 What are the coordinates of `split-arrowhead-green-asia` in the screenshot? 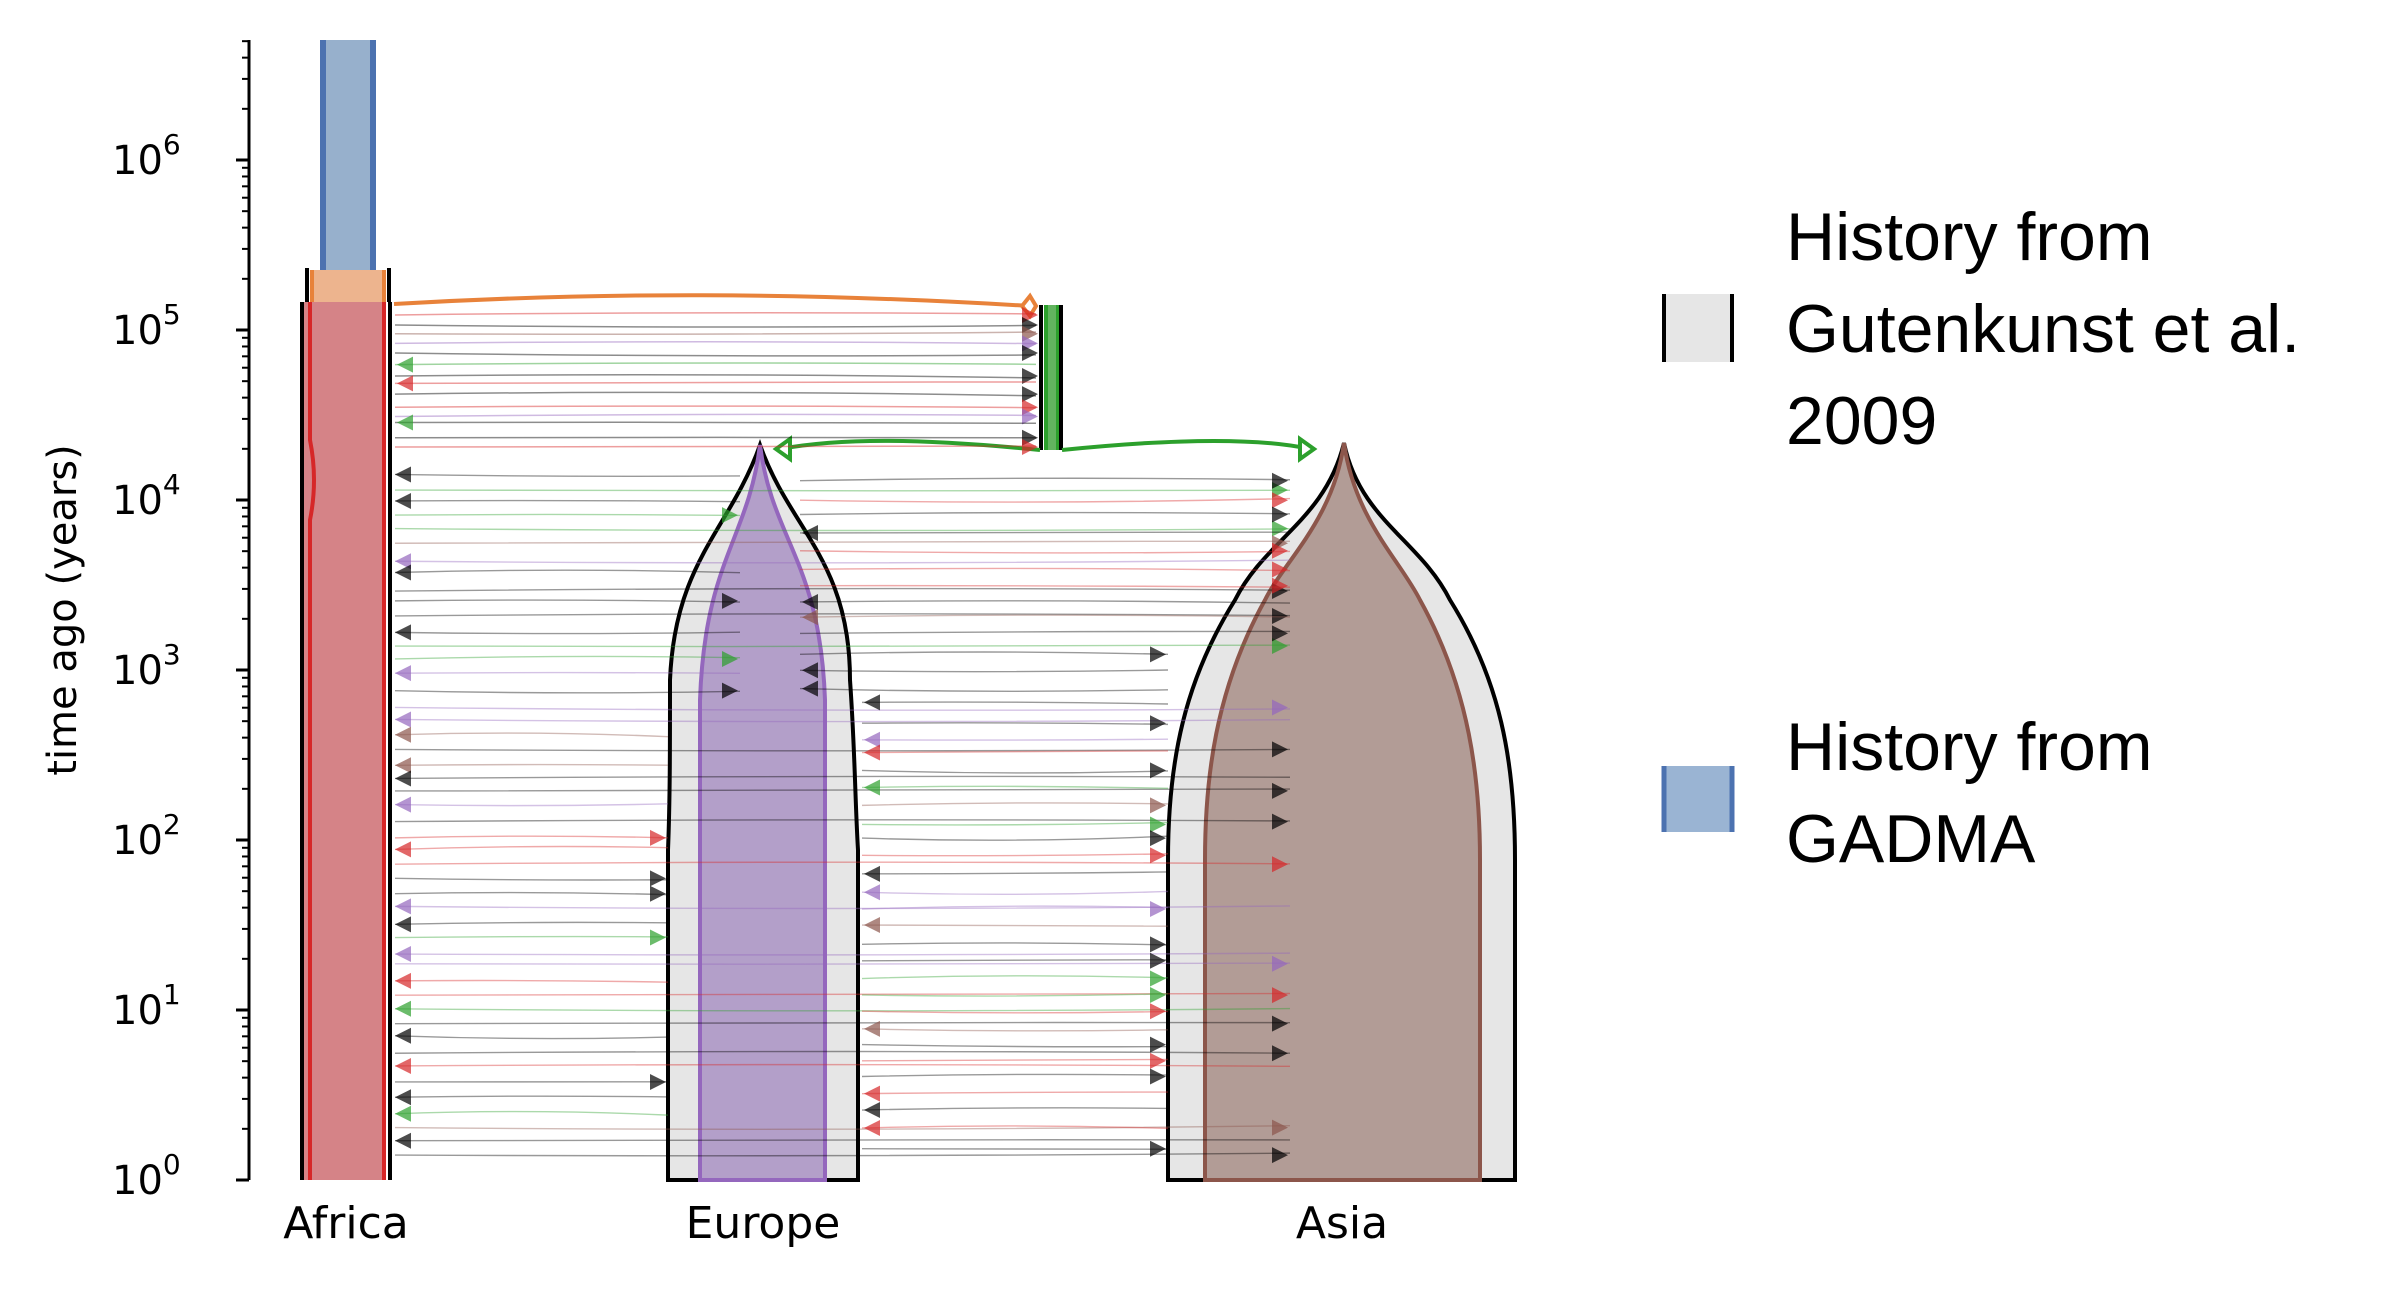 It's located at (1308, 449).